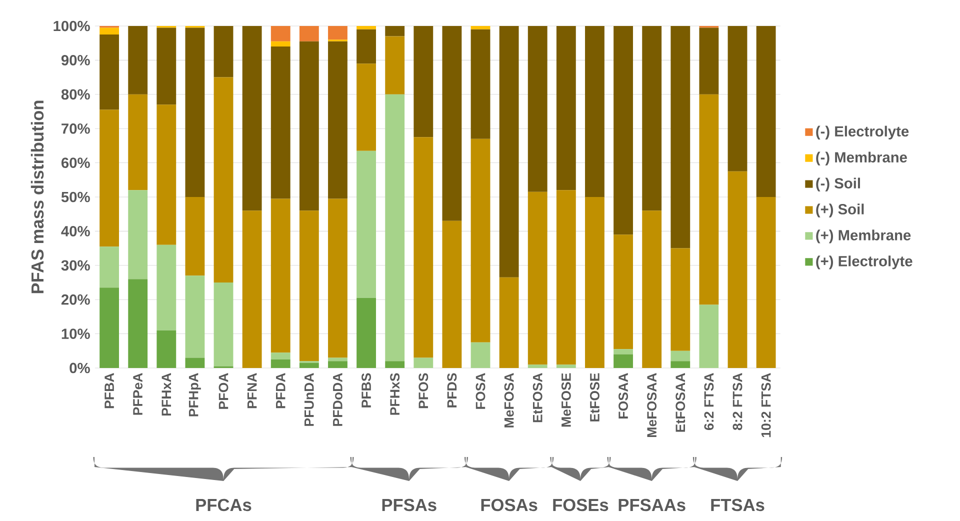 The image size is (960, 521). I want to click on x-tick-label: 8:2 FTSA, so click(737, 401).